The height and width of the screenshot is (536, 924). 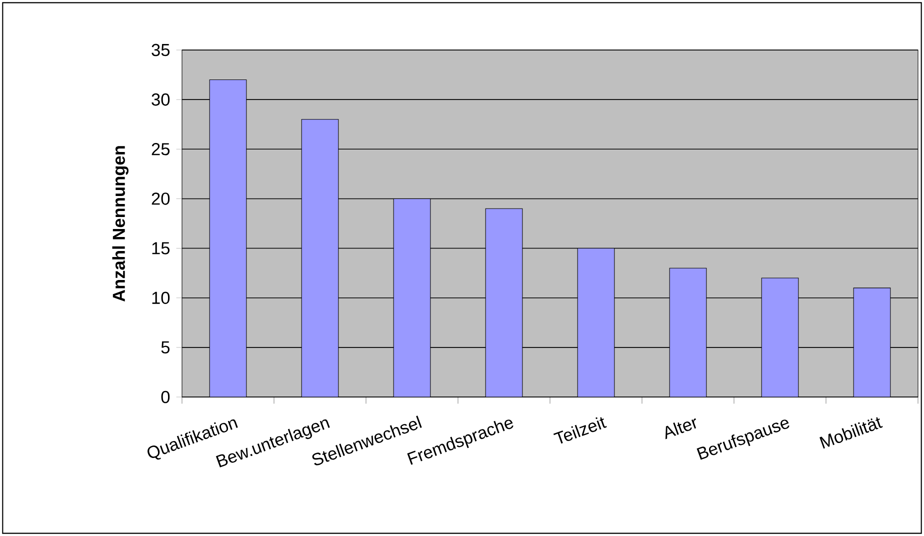 I want to click on x-tick-label: Alter, so click(x=680, y=429).